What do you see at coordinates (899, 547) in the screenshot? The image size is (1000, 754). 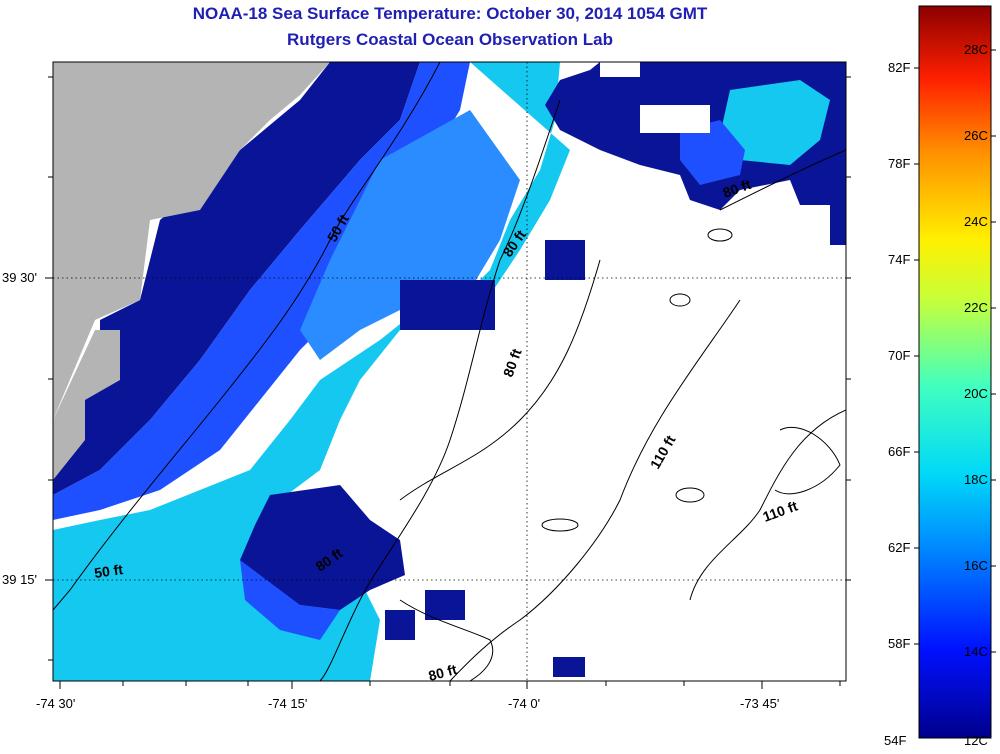 I see `colorbar-f-label: 62F` at bounding box center [899, 547].